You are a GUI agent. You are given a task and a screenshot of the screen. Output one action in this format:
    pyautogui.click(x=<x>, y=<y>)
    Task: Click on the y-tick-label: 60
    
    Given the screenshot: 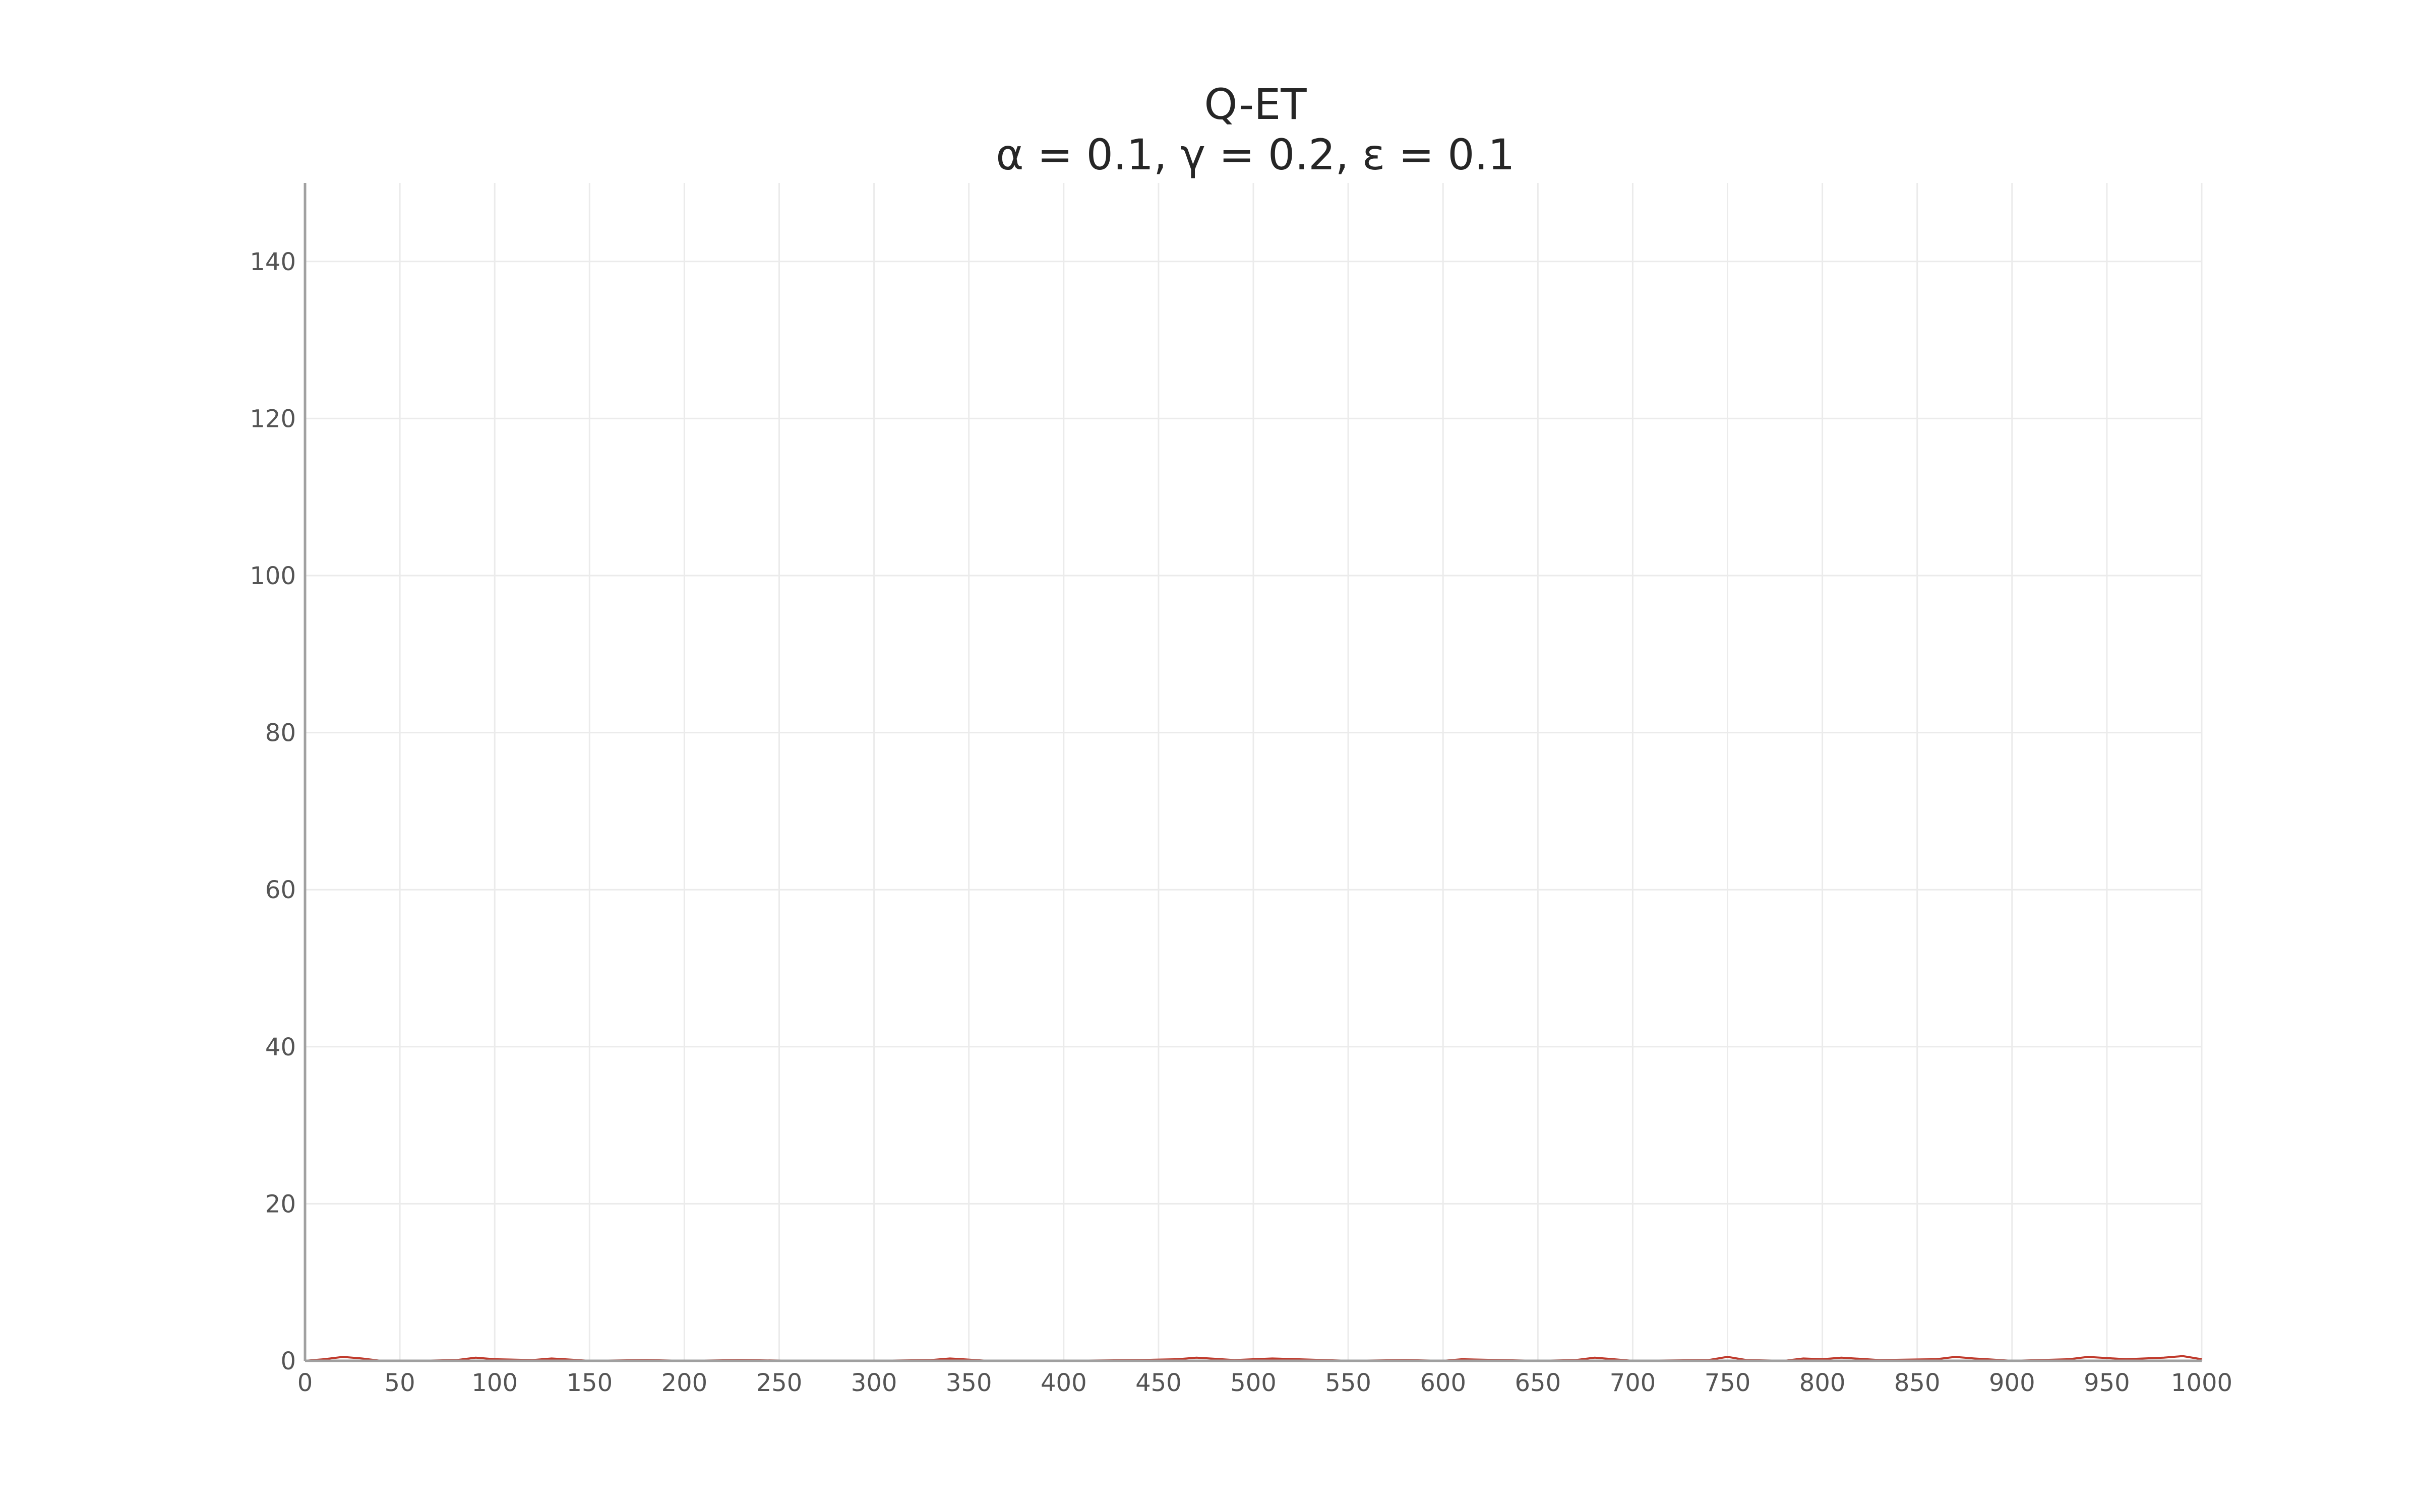 What is the action you would take?
    pyautogui.click(x=280, y=890)
    